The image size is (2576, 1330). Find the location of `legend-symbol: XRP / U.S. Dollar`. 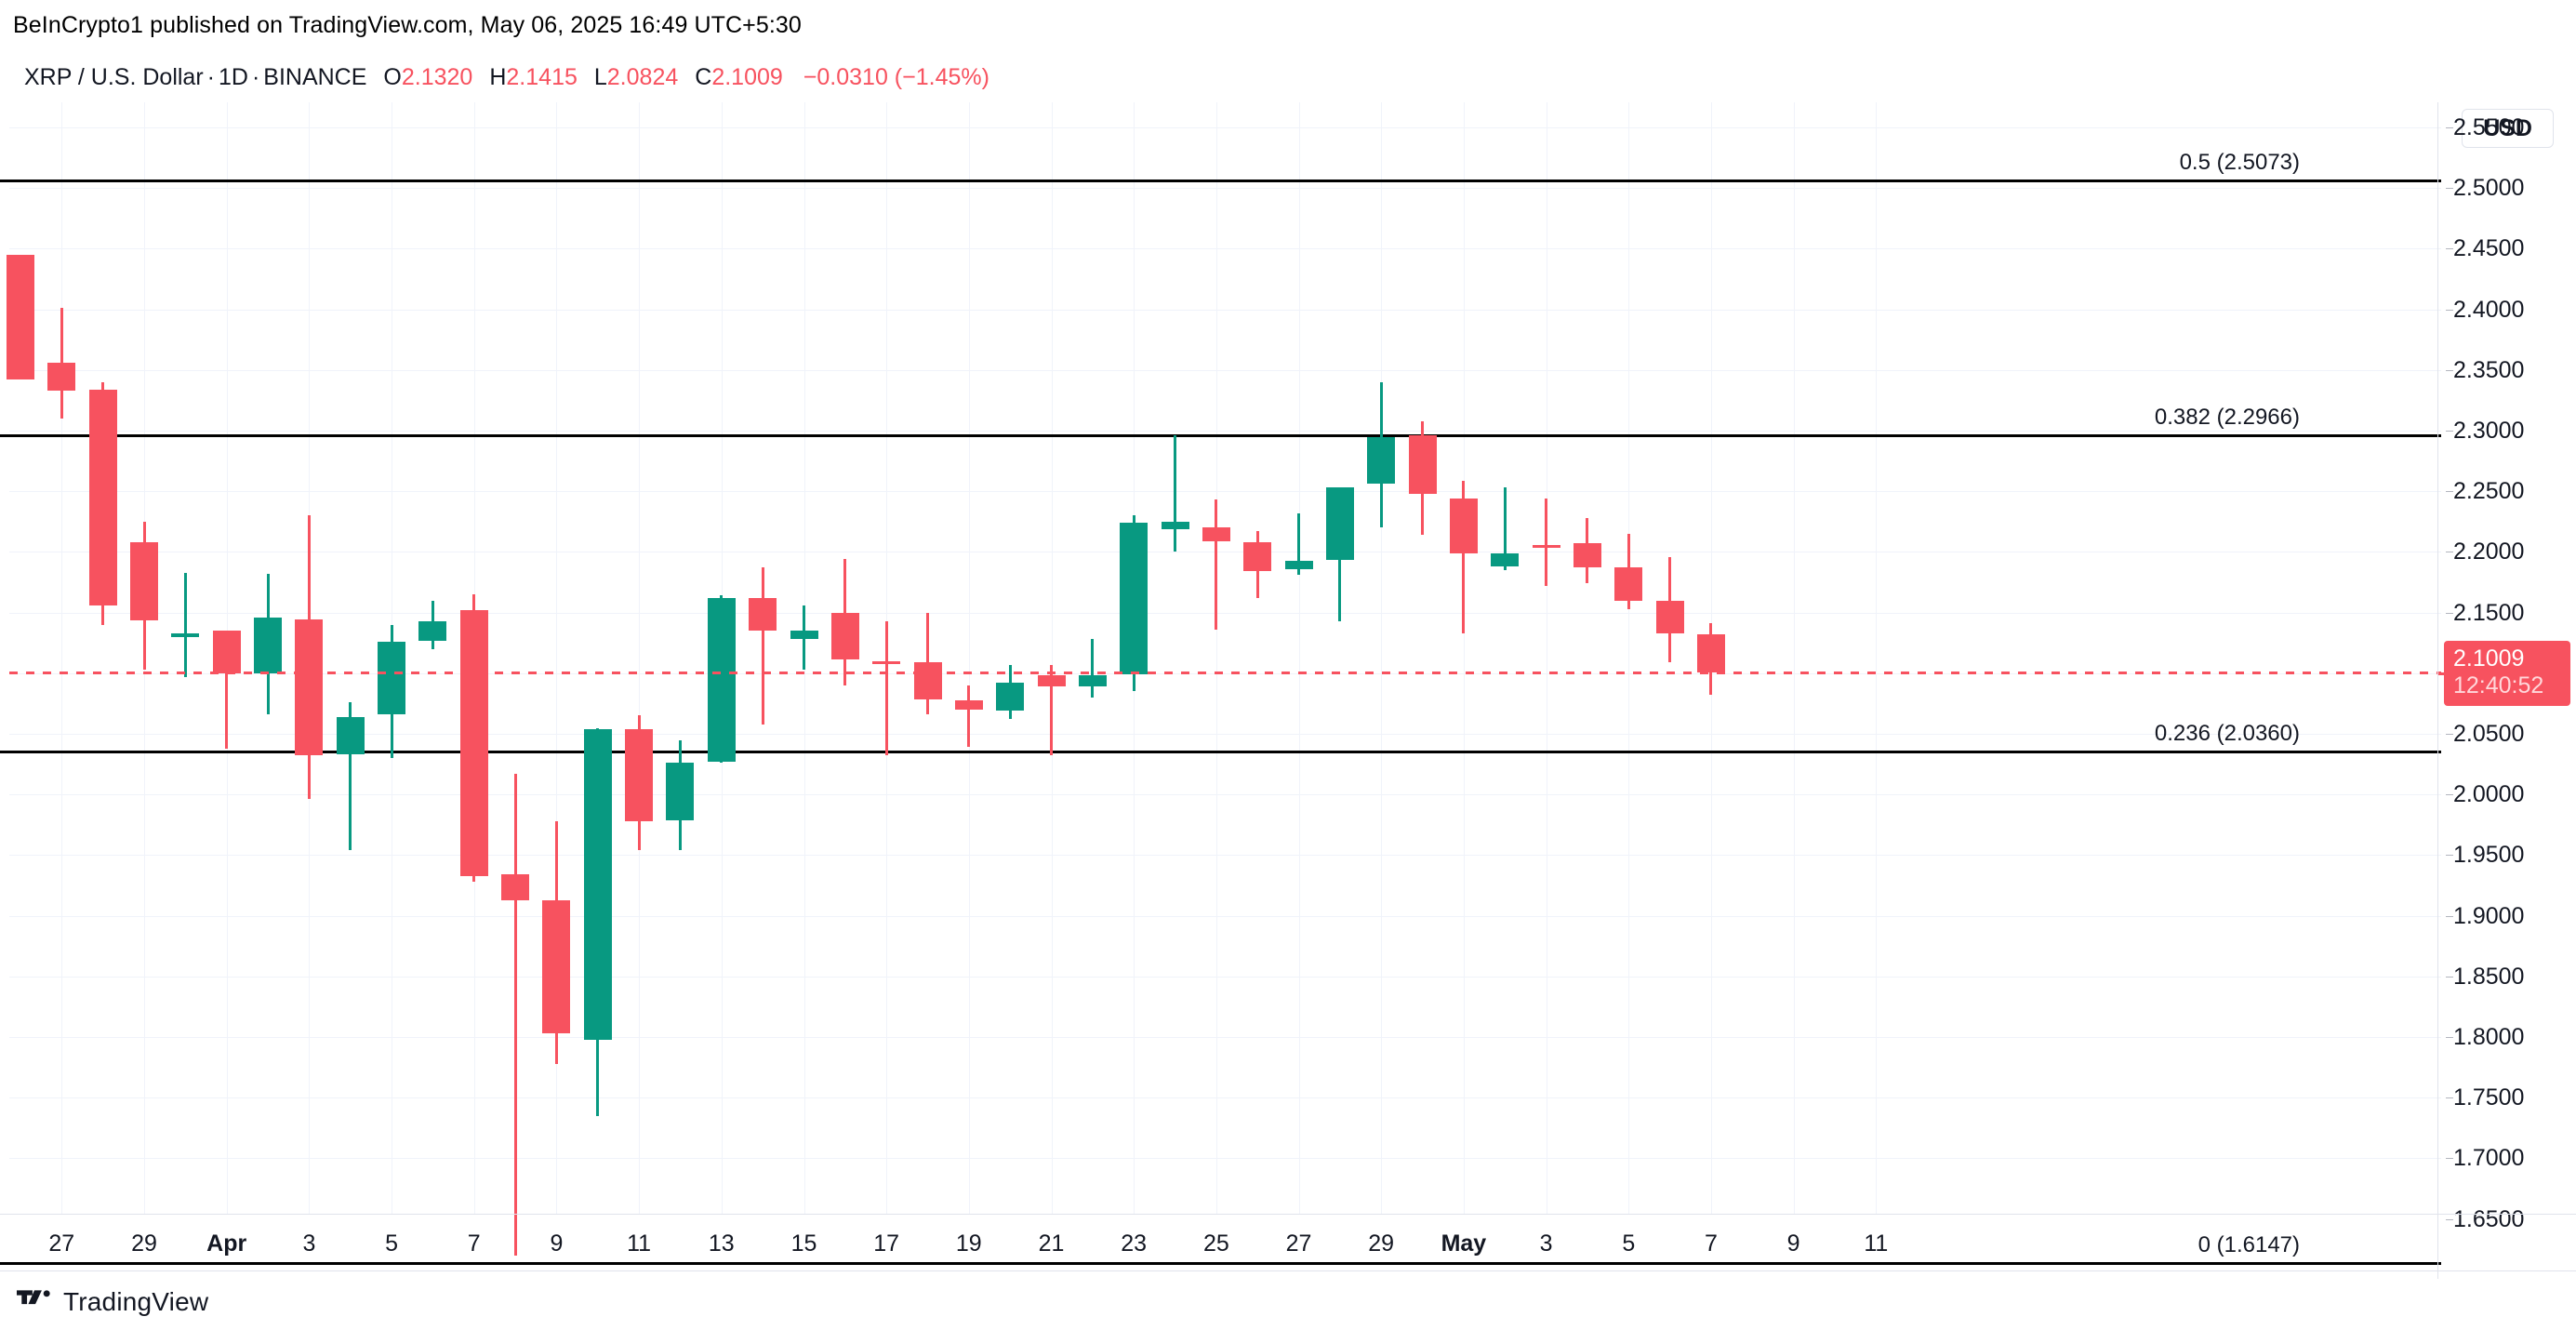

legend-symbol: XRP / U.S. Dollar is located at coordinates (114, 77).